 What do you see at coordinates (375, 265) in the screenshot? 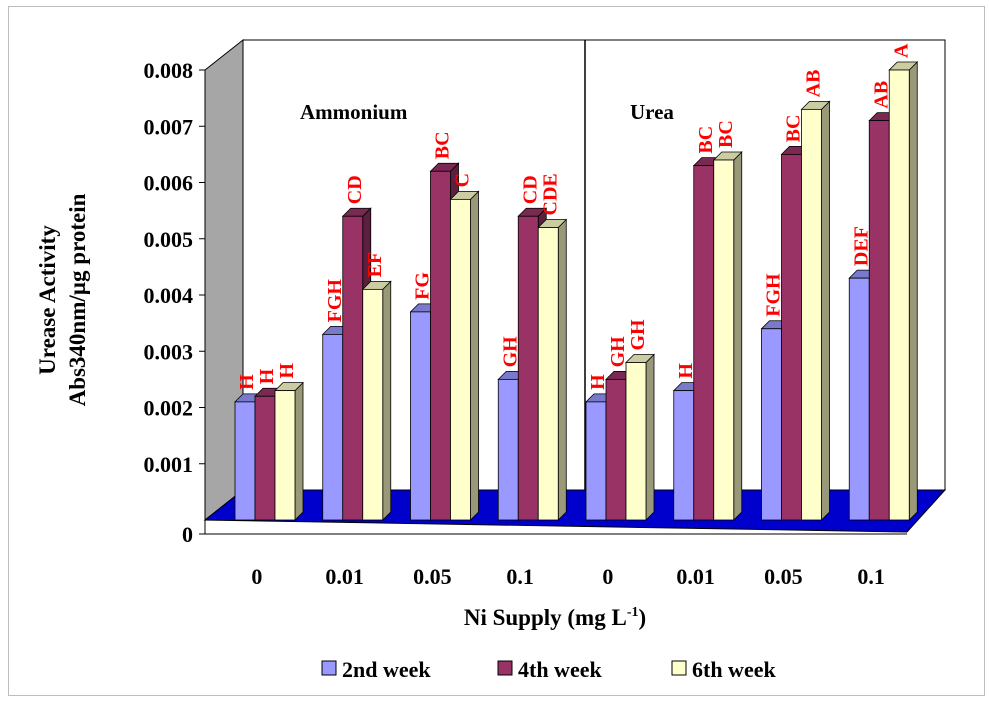
I see `bar-label: EF` at bounding box center [375, 265].